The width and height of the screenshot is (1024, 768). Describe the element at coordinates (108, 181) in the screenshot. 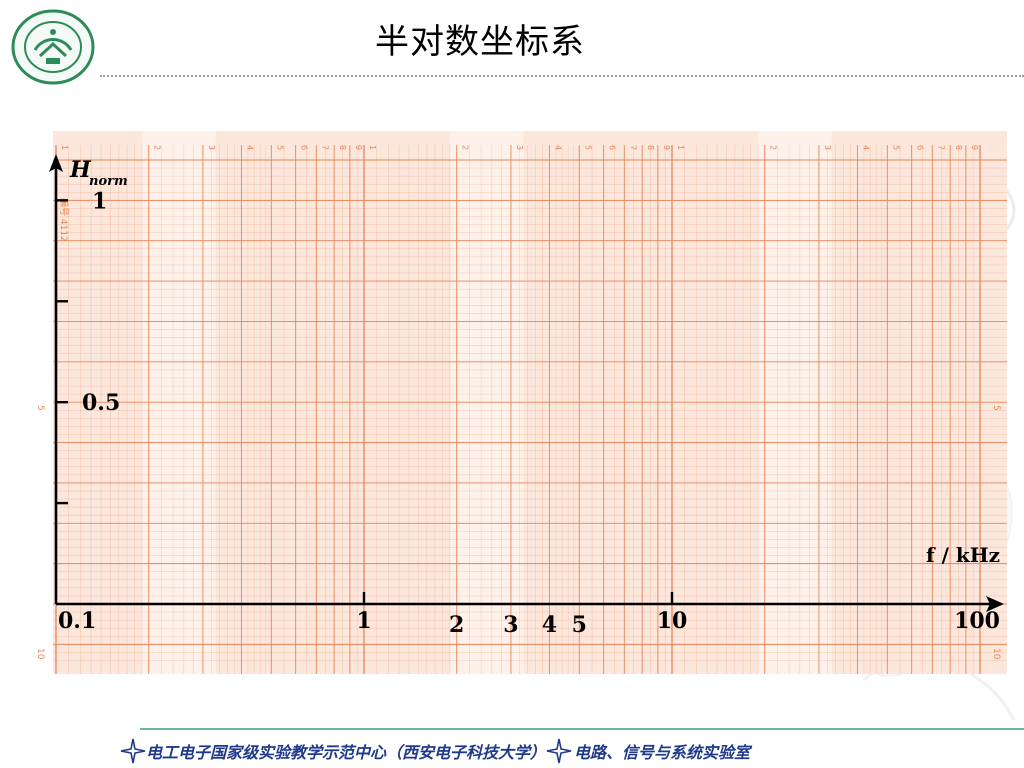

I see `y-axis-title-subscript: norm` at that location.